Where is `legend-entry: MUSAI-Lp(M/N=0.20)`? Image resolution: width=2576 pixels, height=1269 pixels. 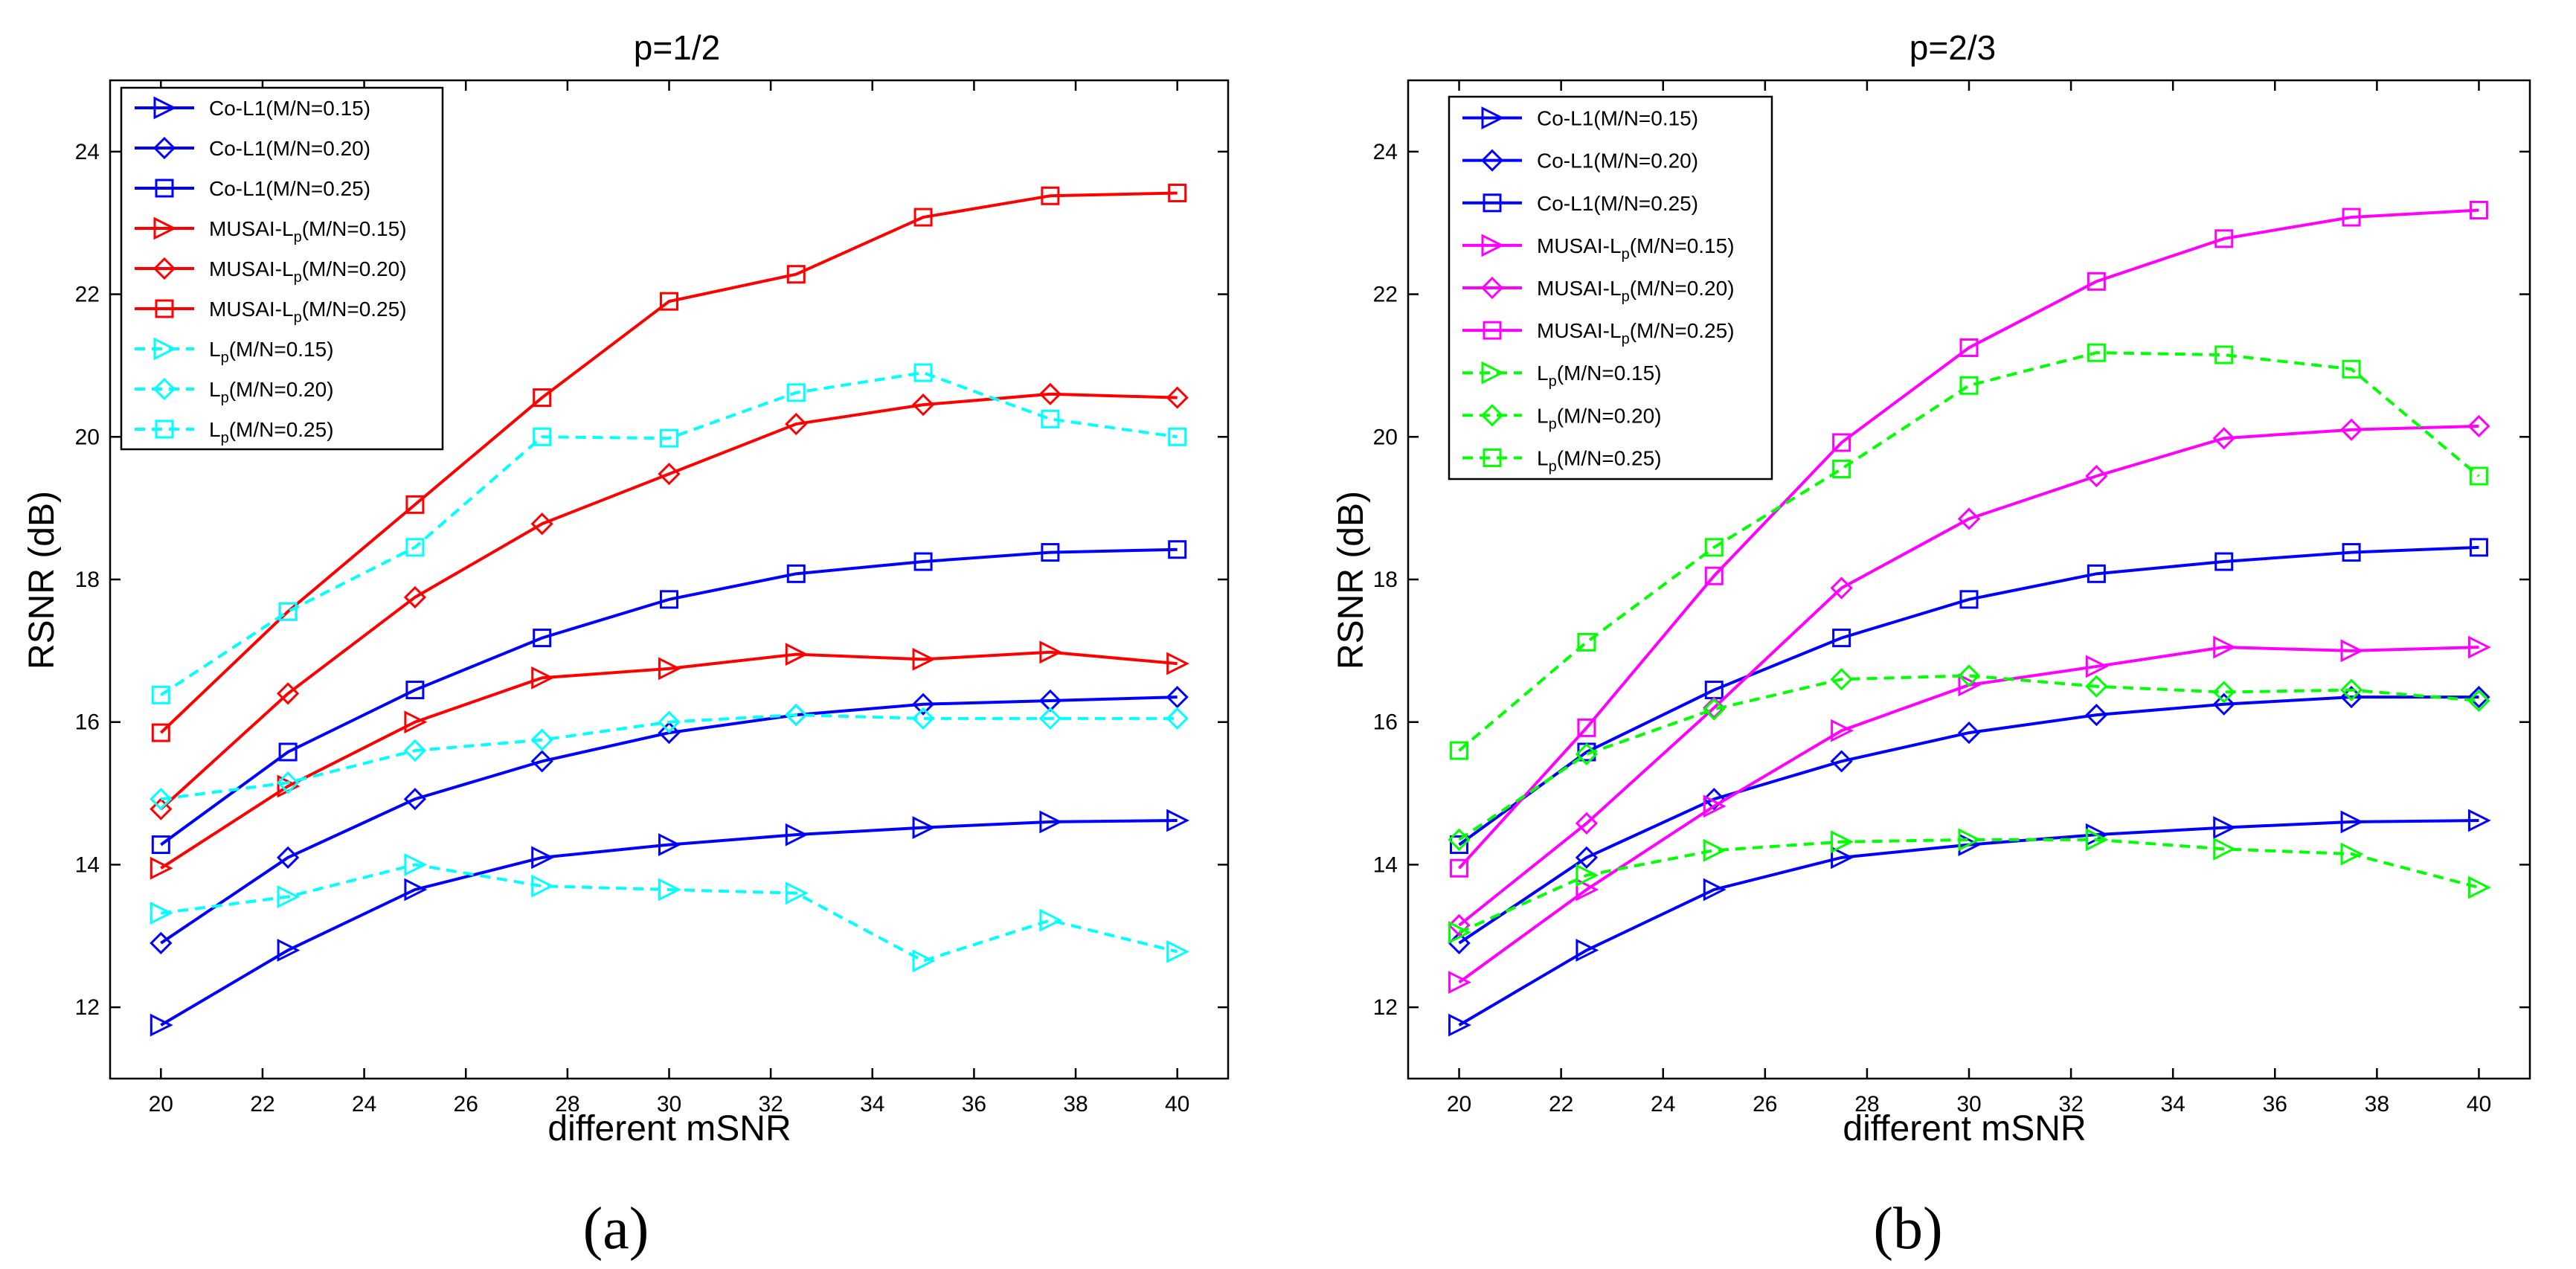 legend-entry: MUSAI-Lp(M/N=0.20) is located at coordinates (308, 271).